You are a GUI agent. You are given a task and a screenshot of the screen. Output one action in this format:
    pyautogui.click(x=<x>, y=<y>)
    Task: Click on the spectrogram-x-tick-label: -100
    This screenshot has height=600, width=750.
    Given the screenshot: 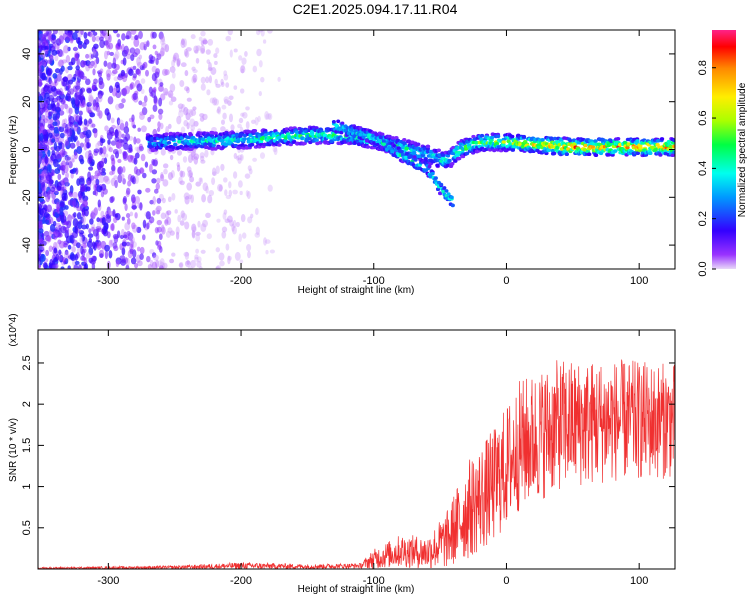 What is the action you would take?
    pyautogui.click(x=374, y=281)
    